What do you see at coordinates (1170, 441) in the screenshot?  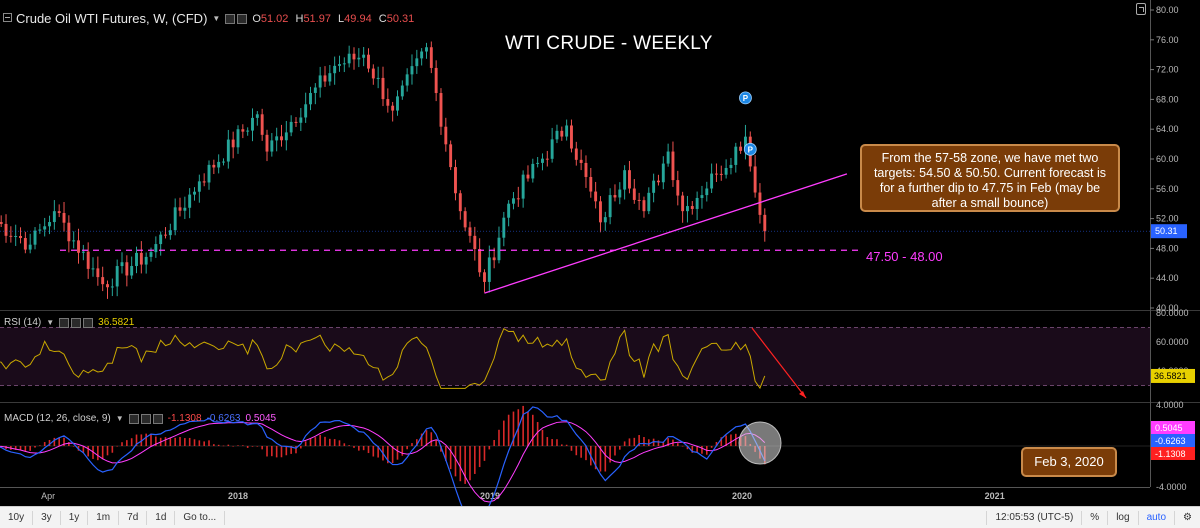 I see `macd-value-tag-label: -0.6263` at bounding box center [1170, 441].